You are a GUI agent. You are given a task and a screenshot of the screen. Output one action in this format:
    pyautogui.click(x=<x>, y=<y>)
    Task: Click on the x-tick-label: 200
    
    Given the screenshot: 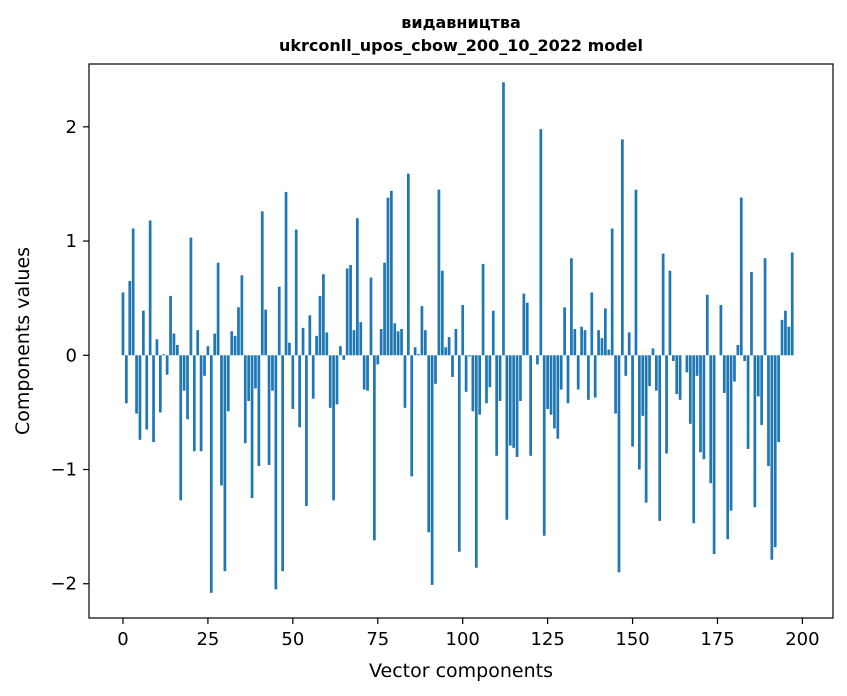 What is the action you would take?
    pyautogui.click(x=802, y=639)
    